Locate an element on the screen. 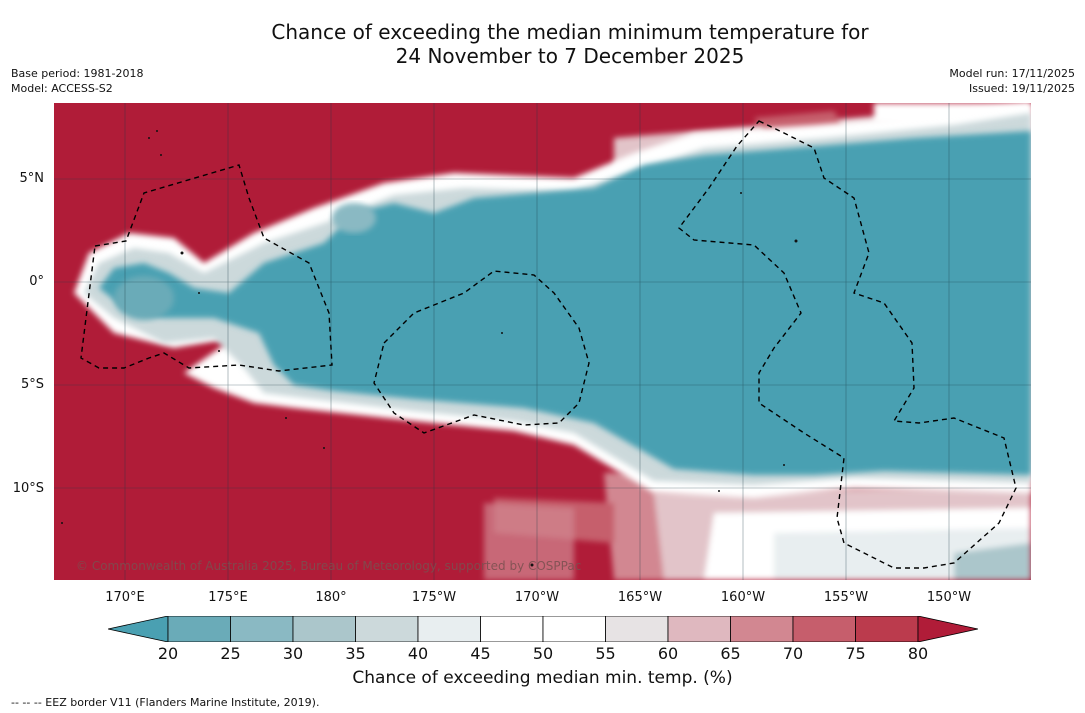  colorbar-tick-20: 20 is located at coordinates (168, 653).